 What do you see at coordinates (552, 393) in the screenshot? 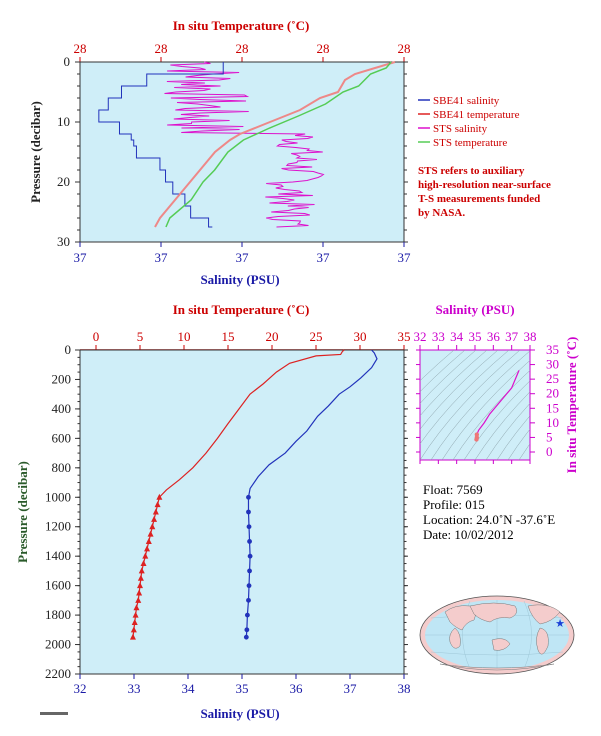
I see `ts-temp-tick-label: 20` at bounding box center [552, 393].